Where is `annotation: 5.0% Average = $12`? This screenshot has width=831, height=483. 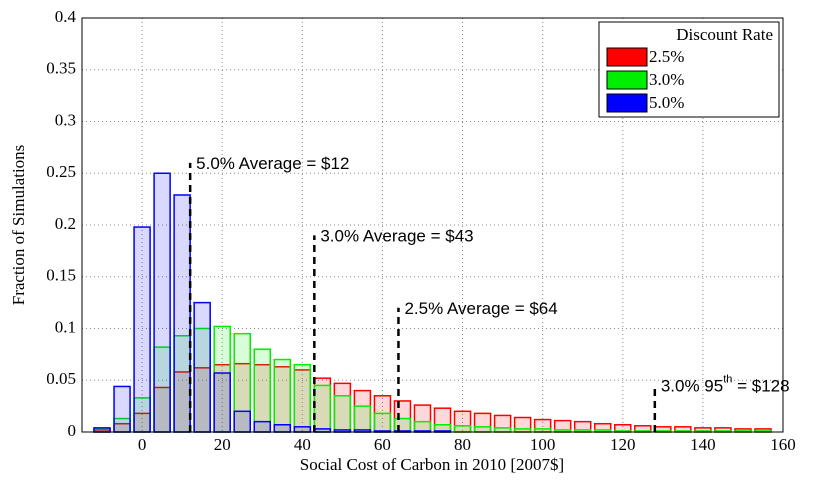
annotation: 5.0% Average = $12 is located at coordinates (272, 163).